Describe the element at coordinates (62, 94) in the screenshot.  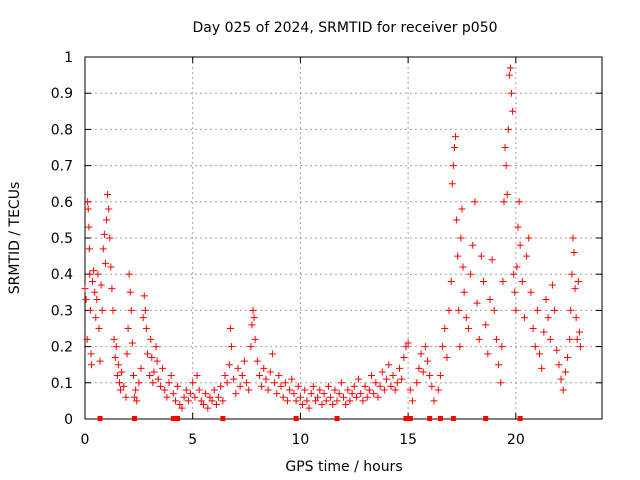
I see `y-tick-label: 0.9` at that location.